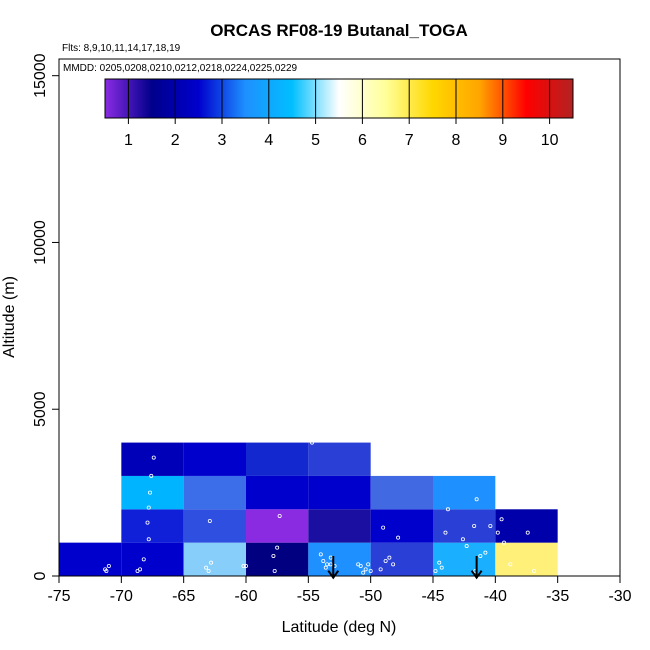 This screenshot has height=650, width=650. What do you see at coordinates (9, 317) in the screenshot?
I see `y-axis-label: Altitude (m)` at bounding box center [9, 317].